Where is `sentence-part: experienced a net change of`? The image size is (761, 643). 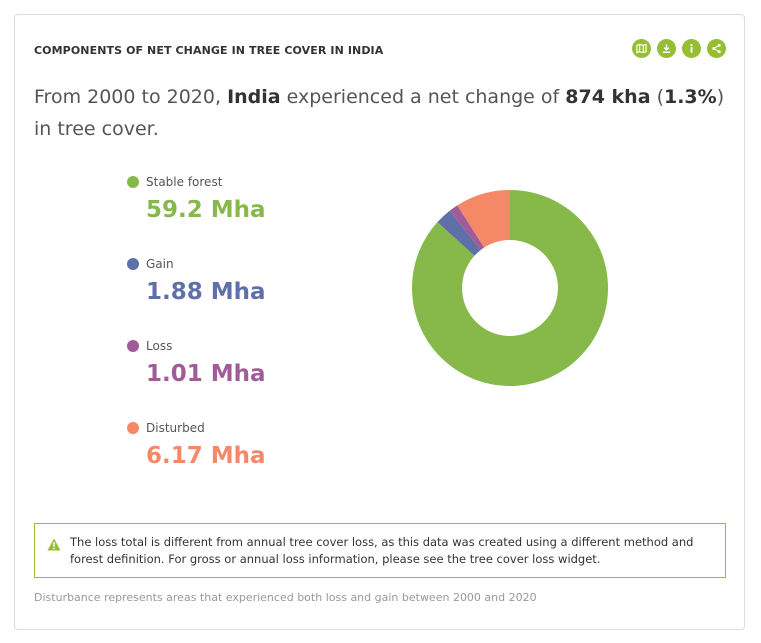
sentence-part: experienced a net change of is located at coordinates (423, 97).